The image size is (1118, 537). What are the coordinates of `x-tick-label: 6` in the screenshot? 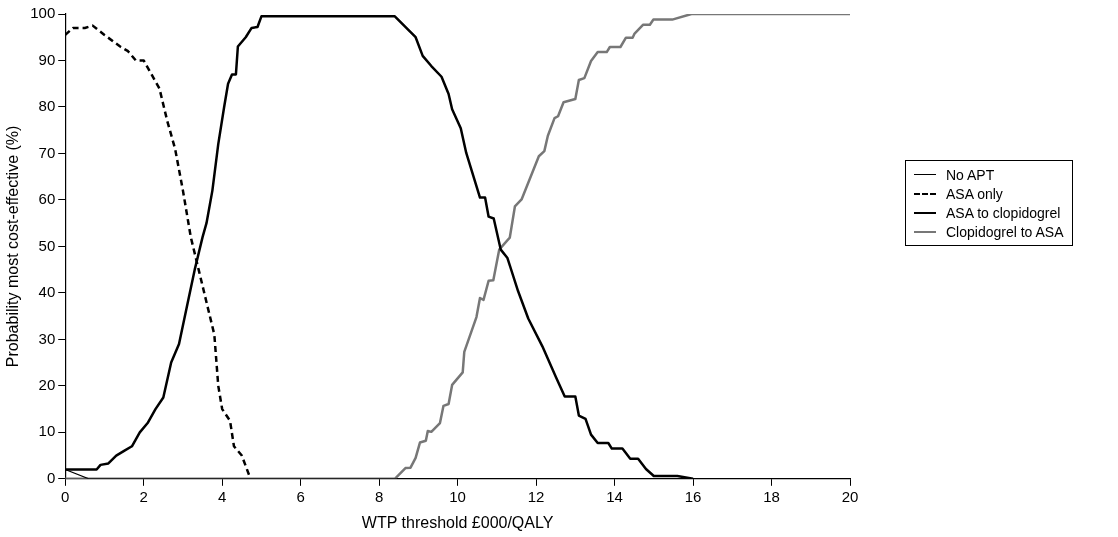 It's located at (300, 496).